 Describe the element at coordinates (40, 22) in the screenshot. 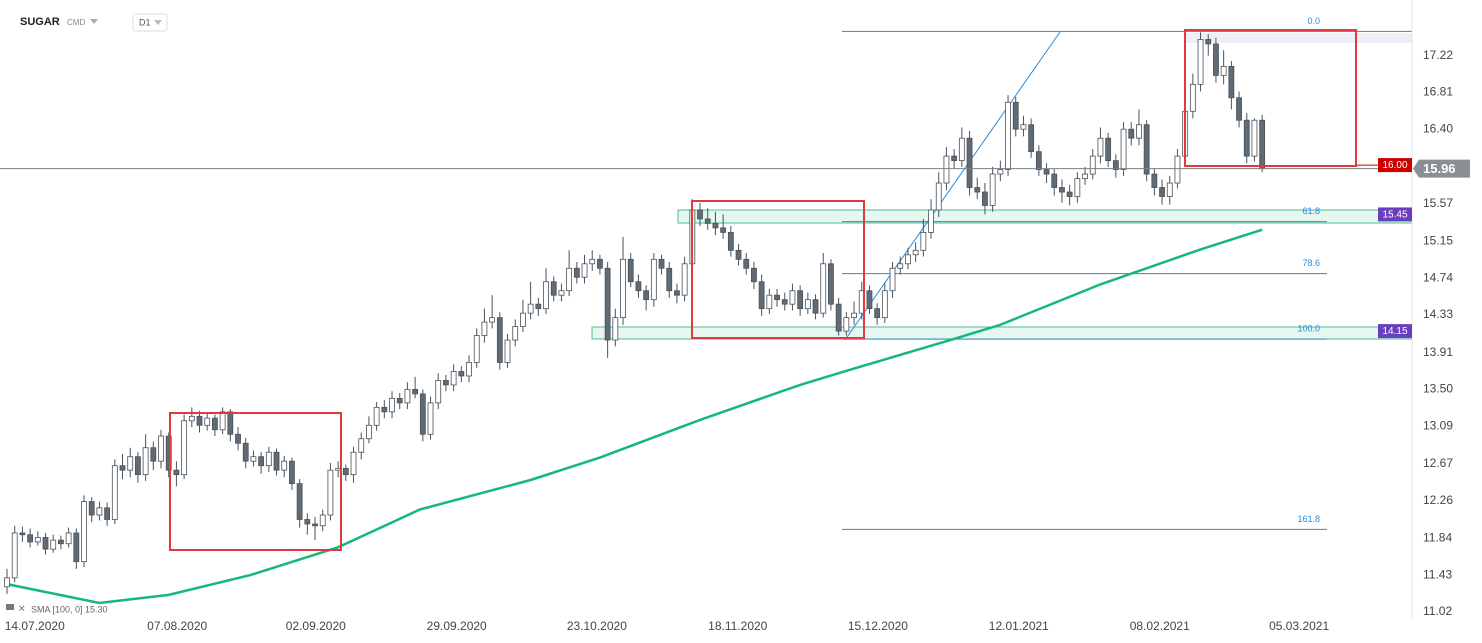

I see `symbol: SUGAR` at that location.